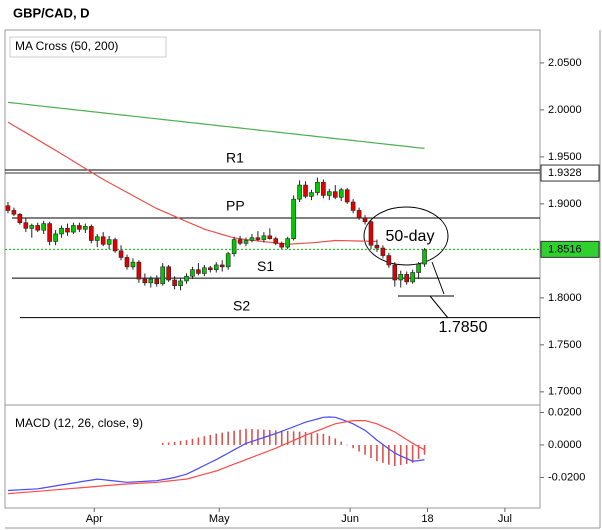 The width and height of the screenshot is (602, 530). Describe the element at coordinates (565, 445) in the screenshot. I see `y-tick-label: 0.0000` at that location.